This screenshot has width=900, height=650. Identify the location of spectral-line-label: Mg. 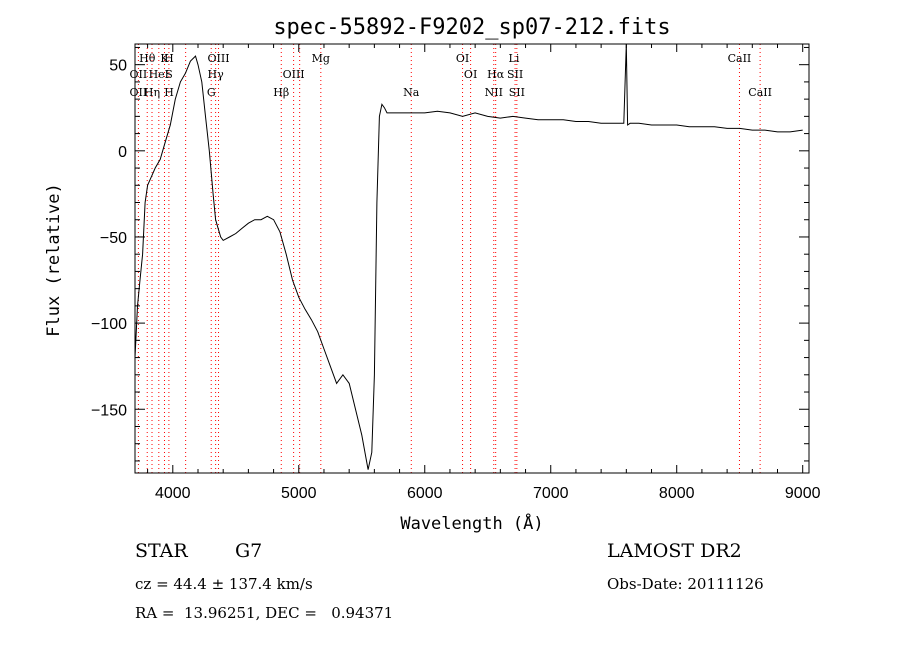
(321, 58).